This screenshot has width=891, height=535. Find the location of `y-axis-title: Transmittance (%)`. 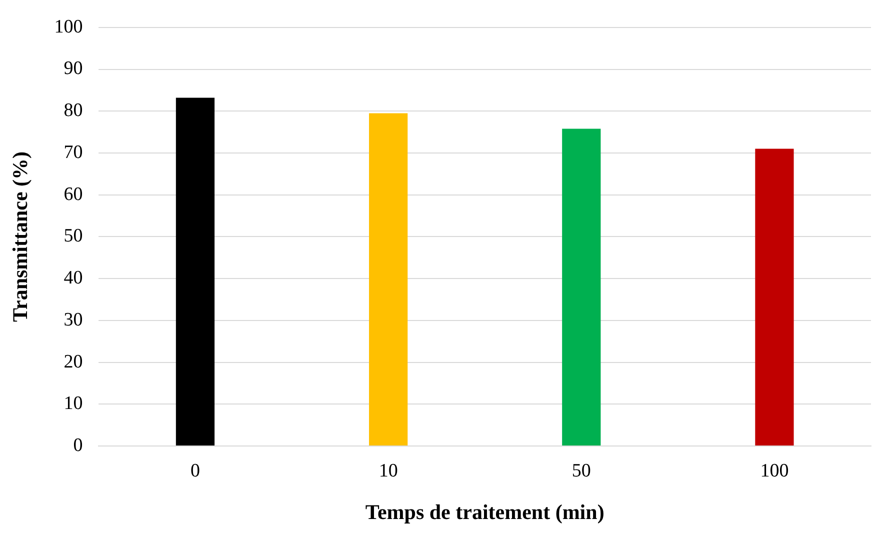

y-axis-title: Transmittance (%) is located at coordinates (20, 236).